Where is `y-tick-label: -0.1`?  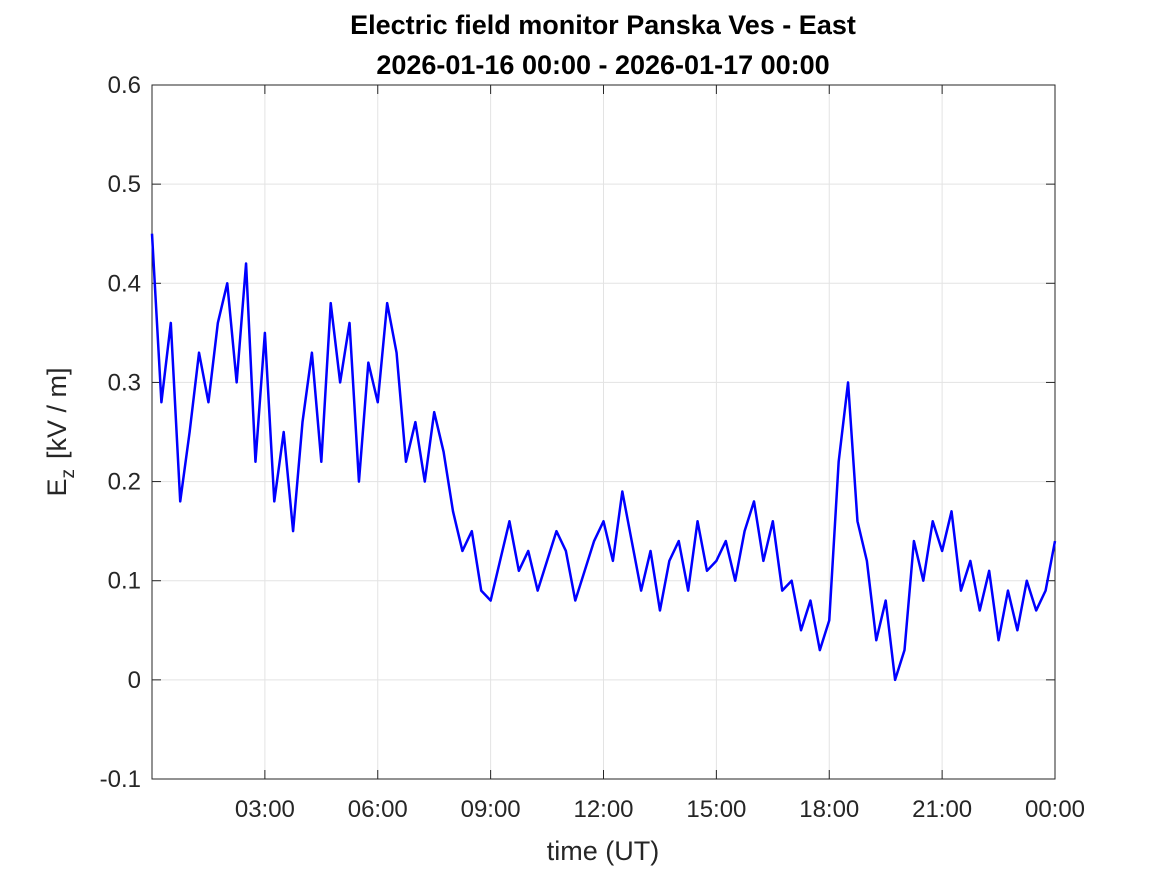
y-tick-label: -0.1 is located at coordinates (120, 779).